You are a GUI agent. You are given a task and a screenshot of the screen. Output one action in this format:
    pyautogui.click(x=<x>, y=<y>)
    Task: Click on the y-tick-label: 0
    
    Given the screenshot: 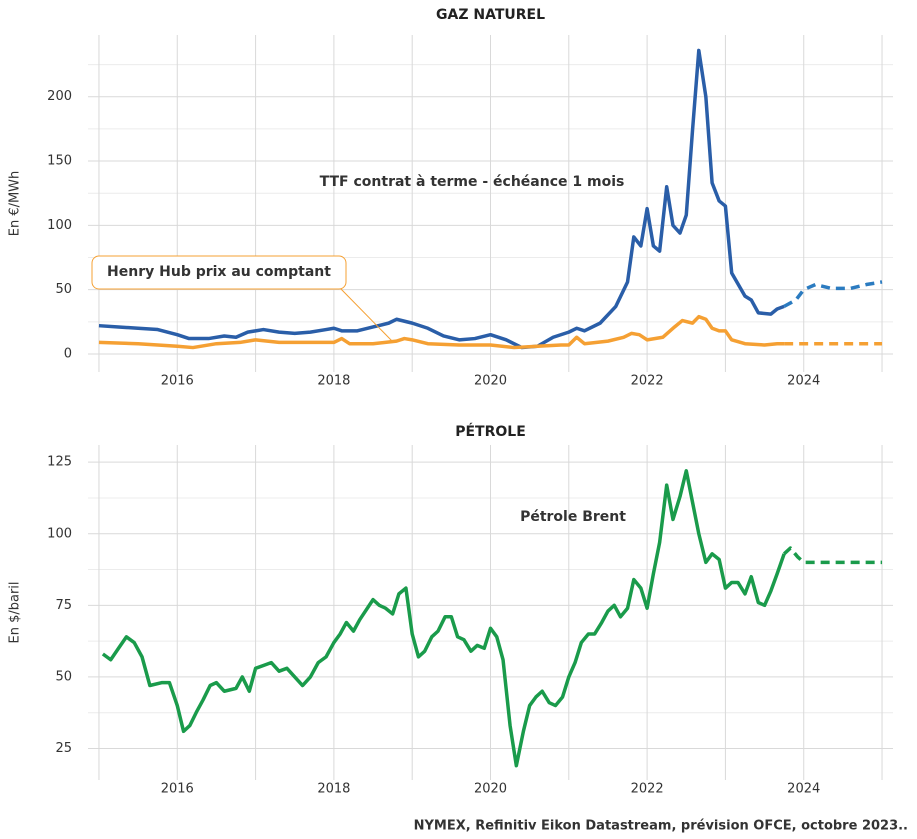 What is the action you would take?
    pyautogui.click(x=68, y=353)
    